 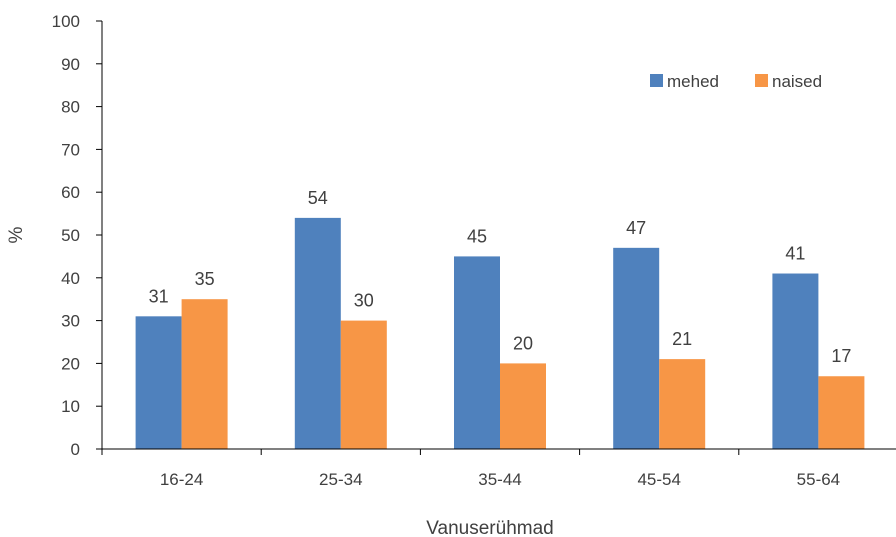 I want to click on data-label: 20, so click(x=523, y=343).